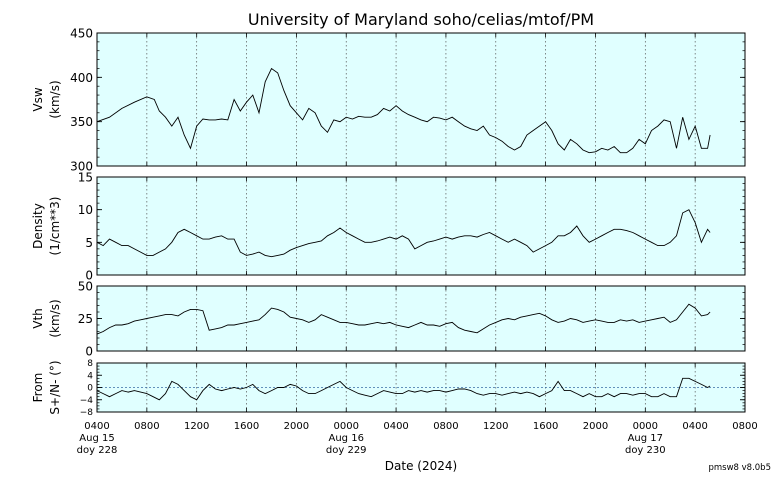 Image resolution: width=776 pixels, height=480 pixels. I want to click on x-doy-label: doy 230, so click(645, 450).